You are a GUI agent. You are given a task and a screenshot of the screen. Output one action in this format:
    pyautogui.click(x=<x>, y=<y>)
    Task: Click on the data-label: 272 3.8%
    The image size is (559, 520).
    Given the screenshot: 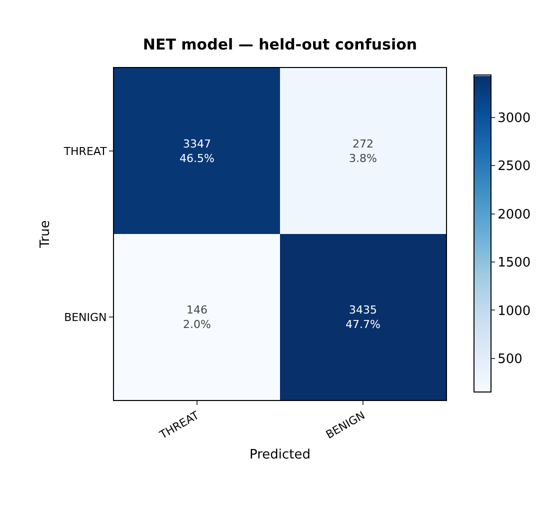 What is the action you would take?
    pyautogui.click(x=363, y=151)
    